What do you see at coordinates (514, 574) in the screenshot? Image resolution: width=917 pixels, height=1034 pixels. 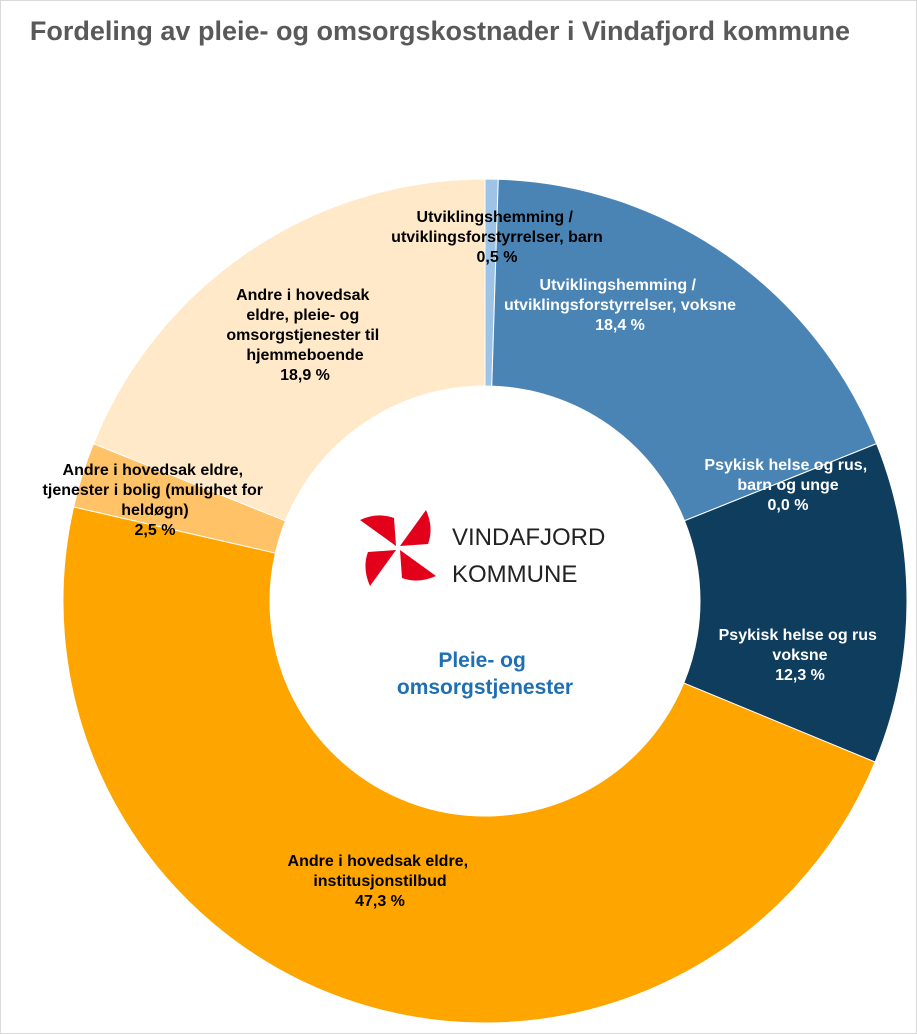 I see `logo-text: KOMMUNE` at bounding box center [514, 574].